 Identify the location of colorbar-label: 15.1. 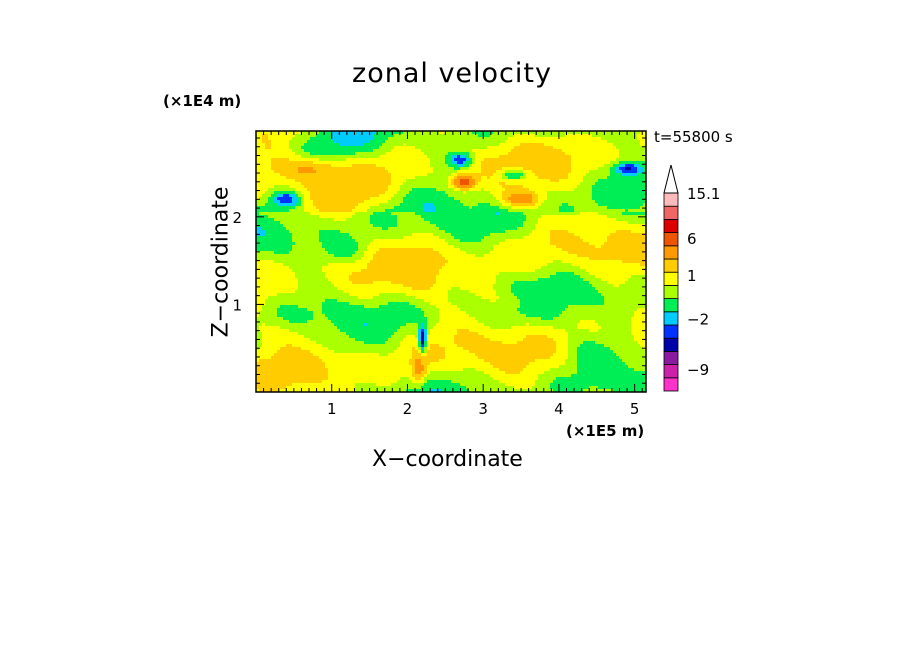
(703, 194).